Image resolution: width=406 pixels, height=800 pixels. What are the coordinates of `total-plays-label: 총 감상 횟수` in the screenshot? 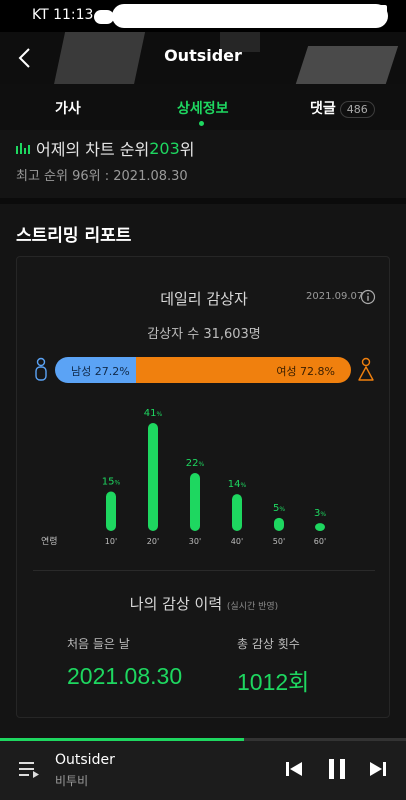 It's located at (268, 644).